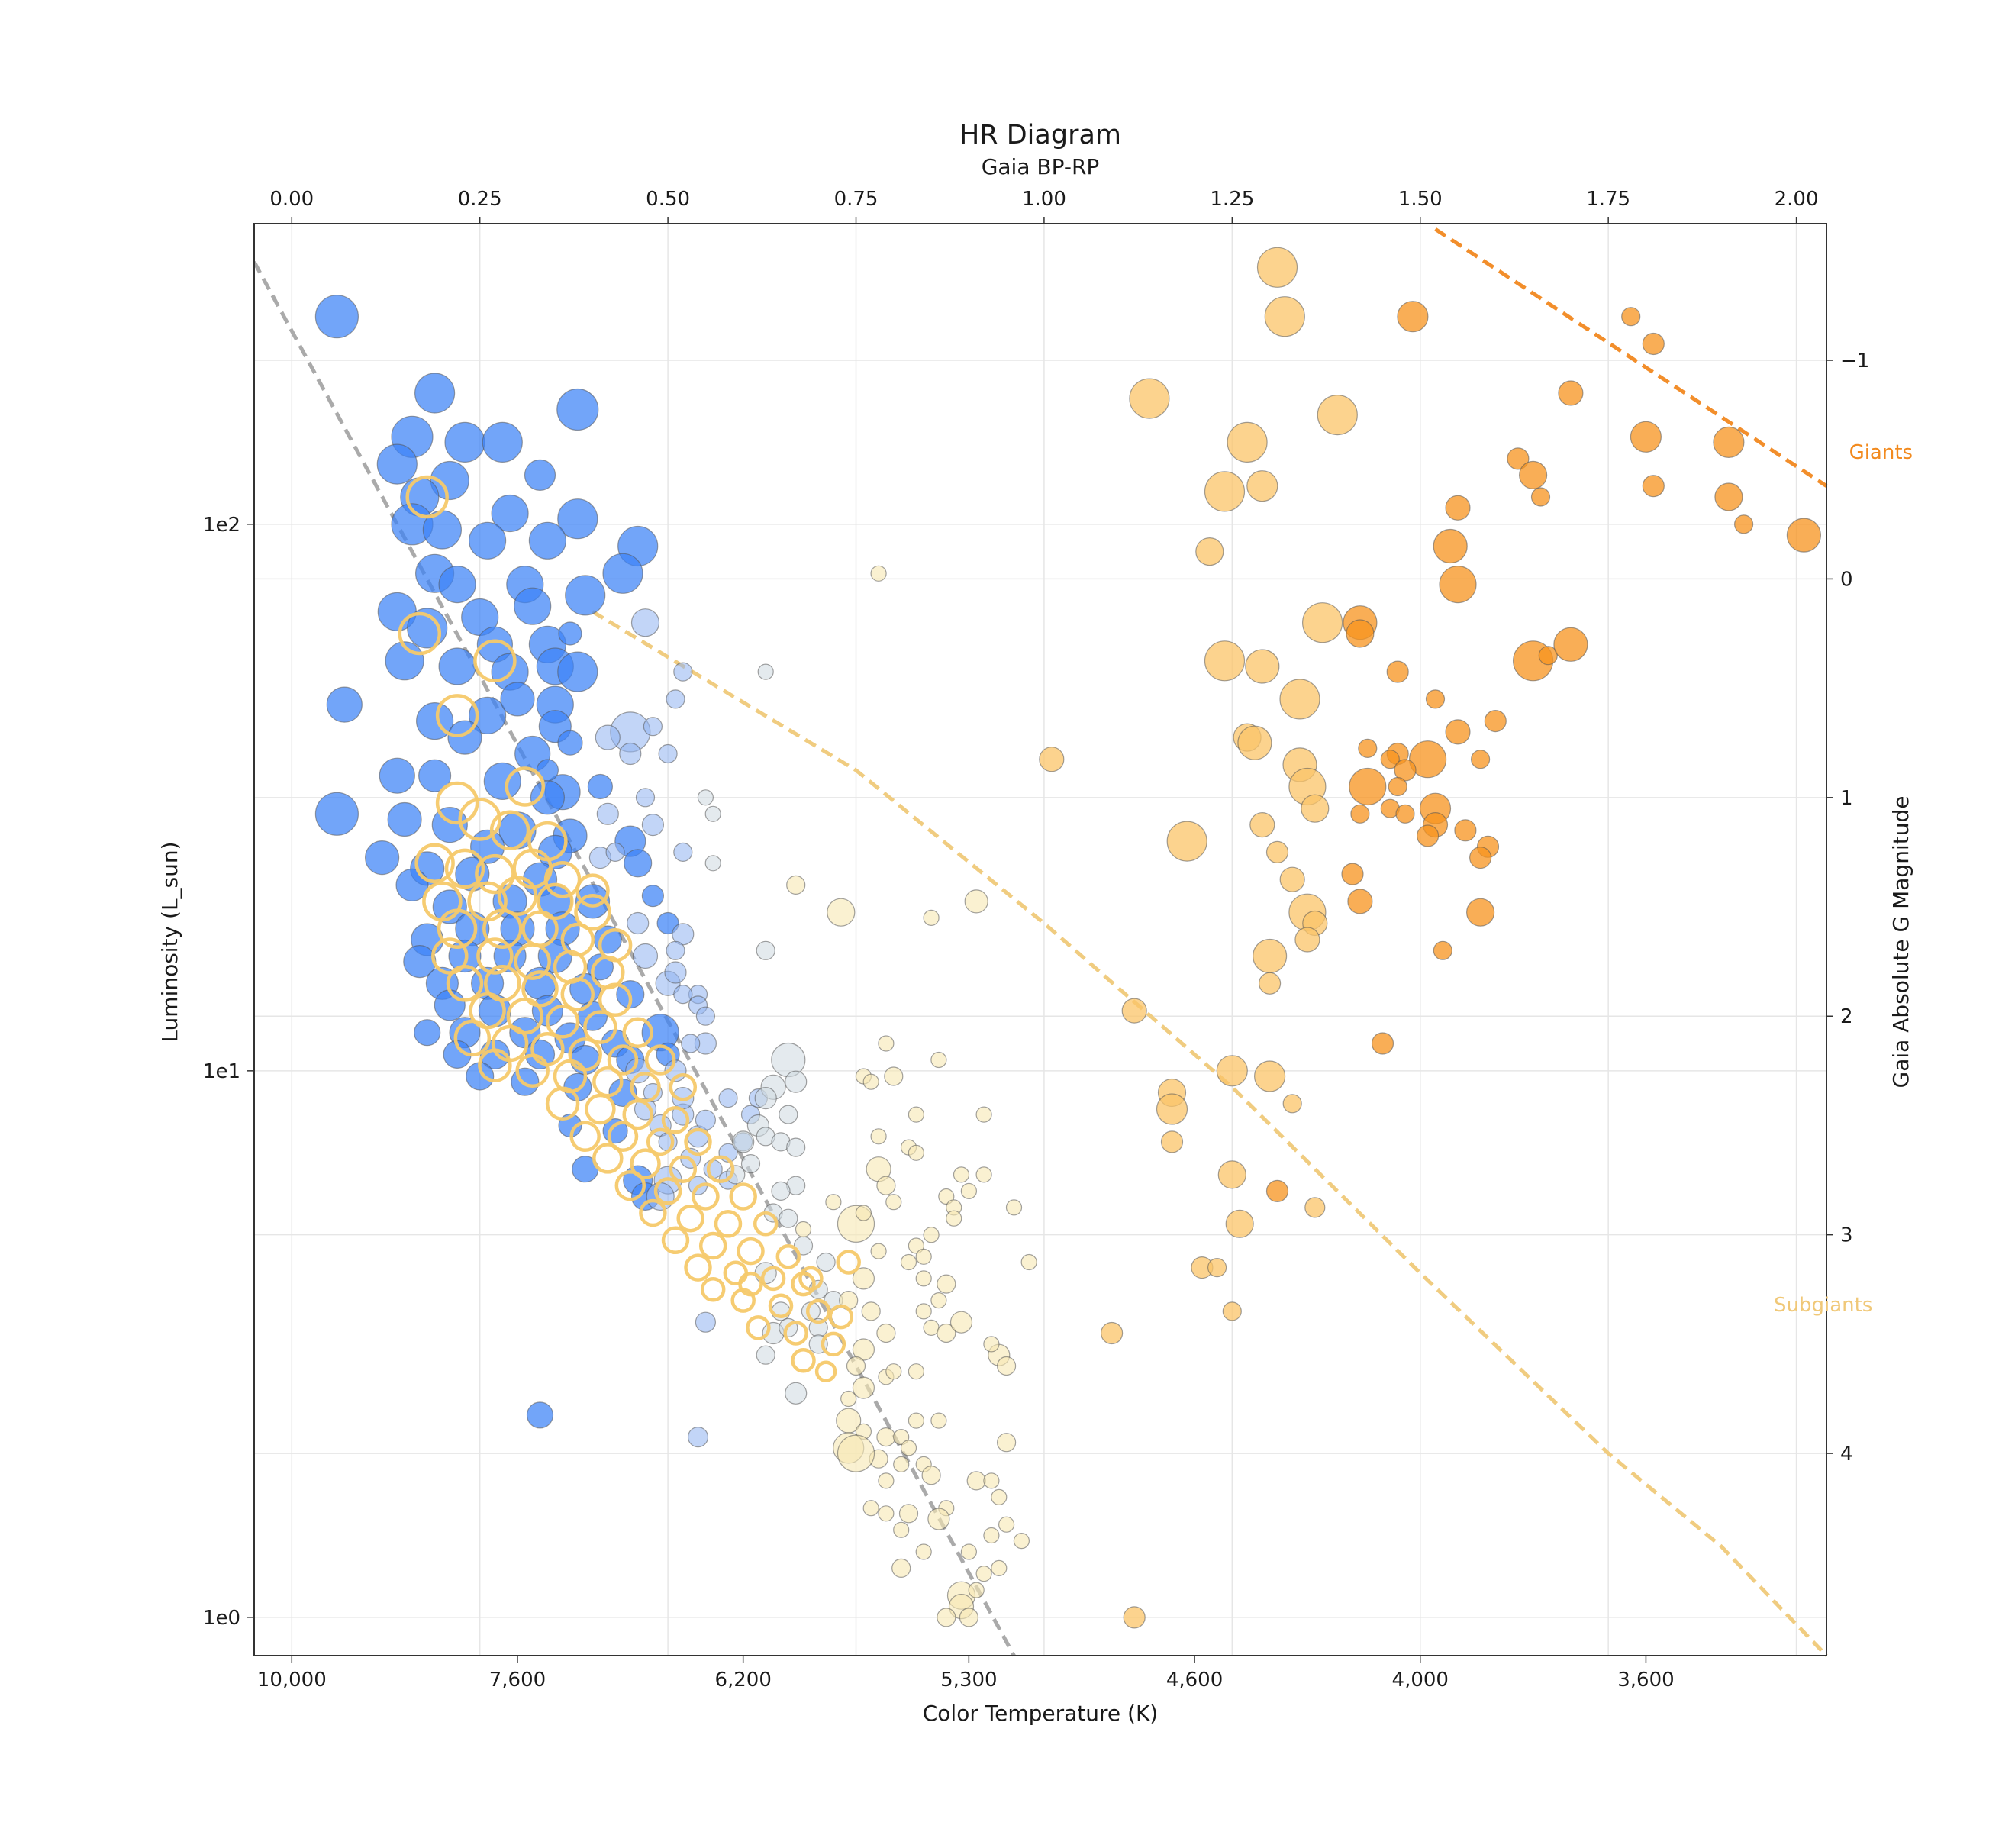  What do you see at coordinates (1608, 200) in the screenshot?
I see `top-tick-label: 1.75` at bounding box center [1608, 200].